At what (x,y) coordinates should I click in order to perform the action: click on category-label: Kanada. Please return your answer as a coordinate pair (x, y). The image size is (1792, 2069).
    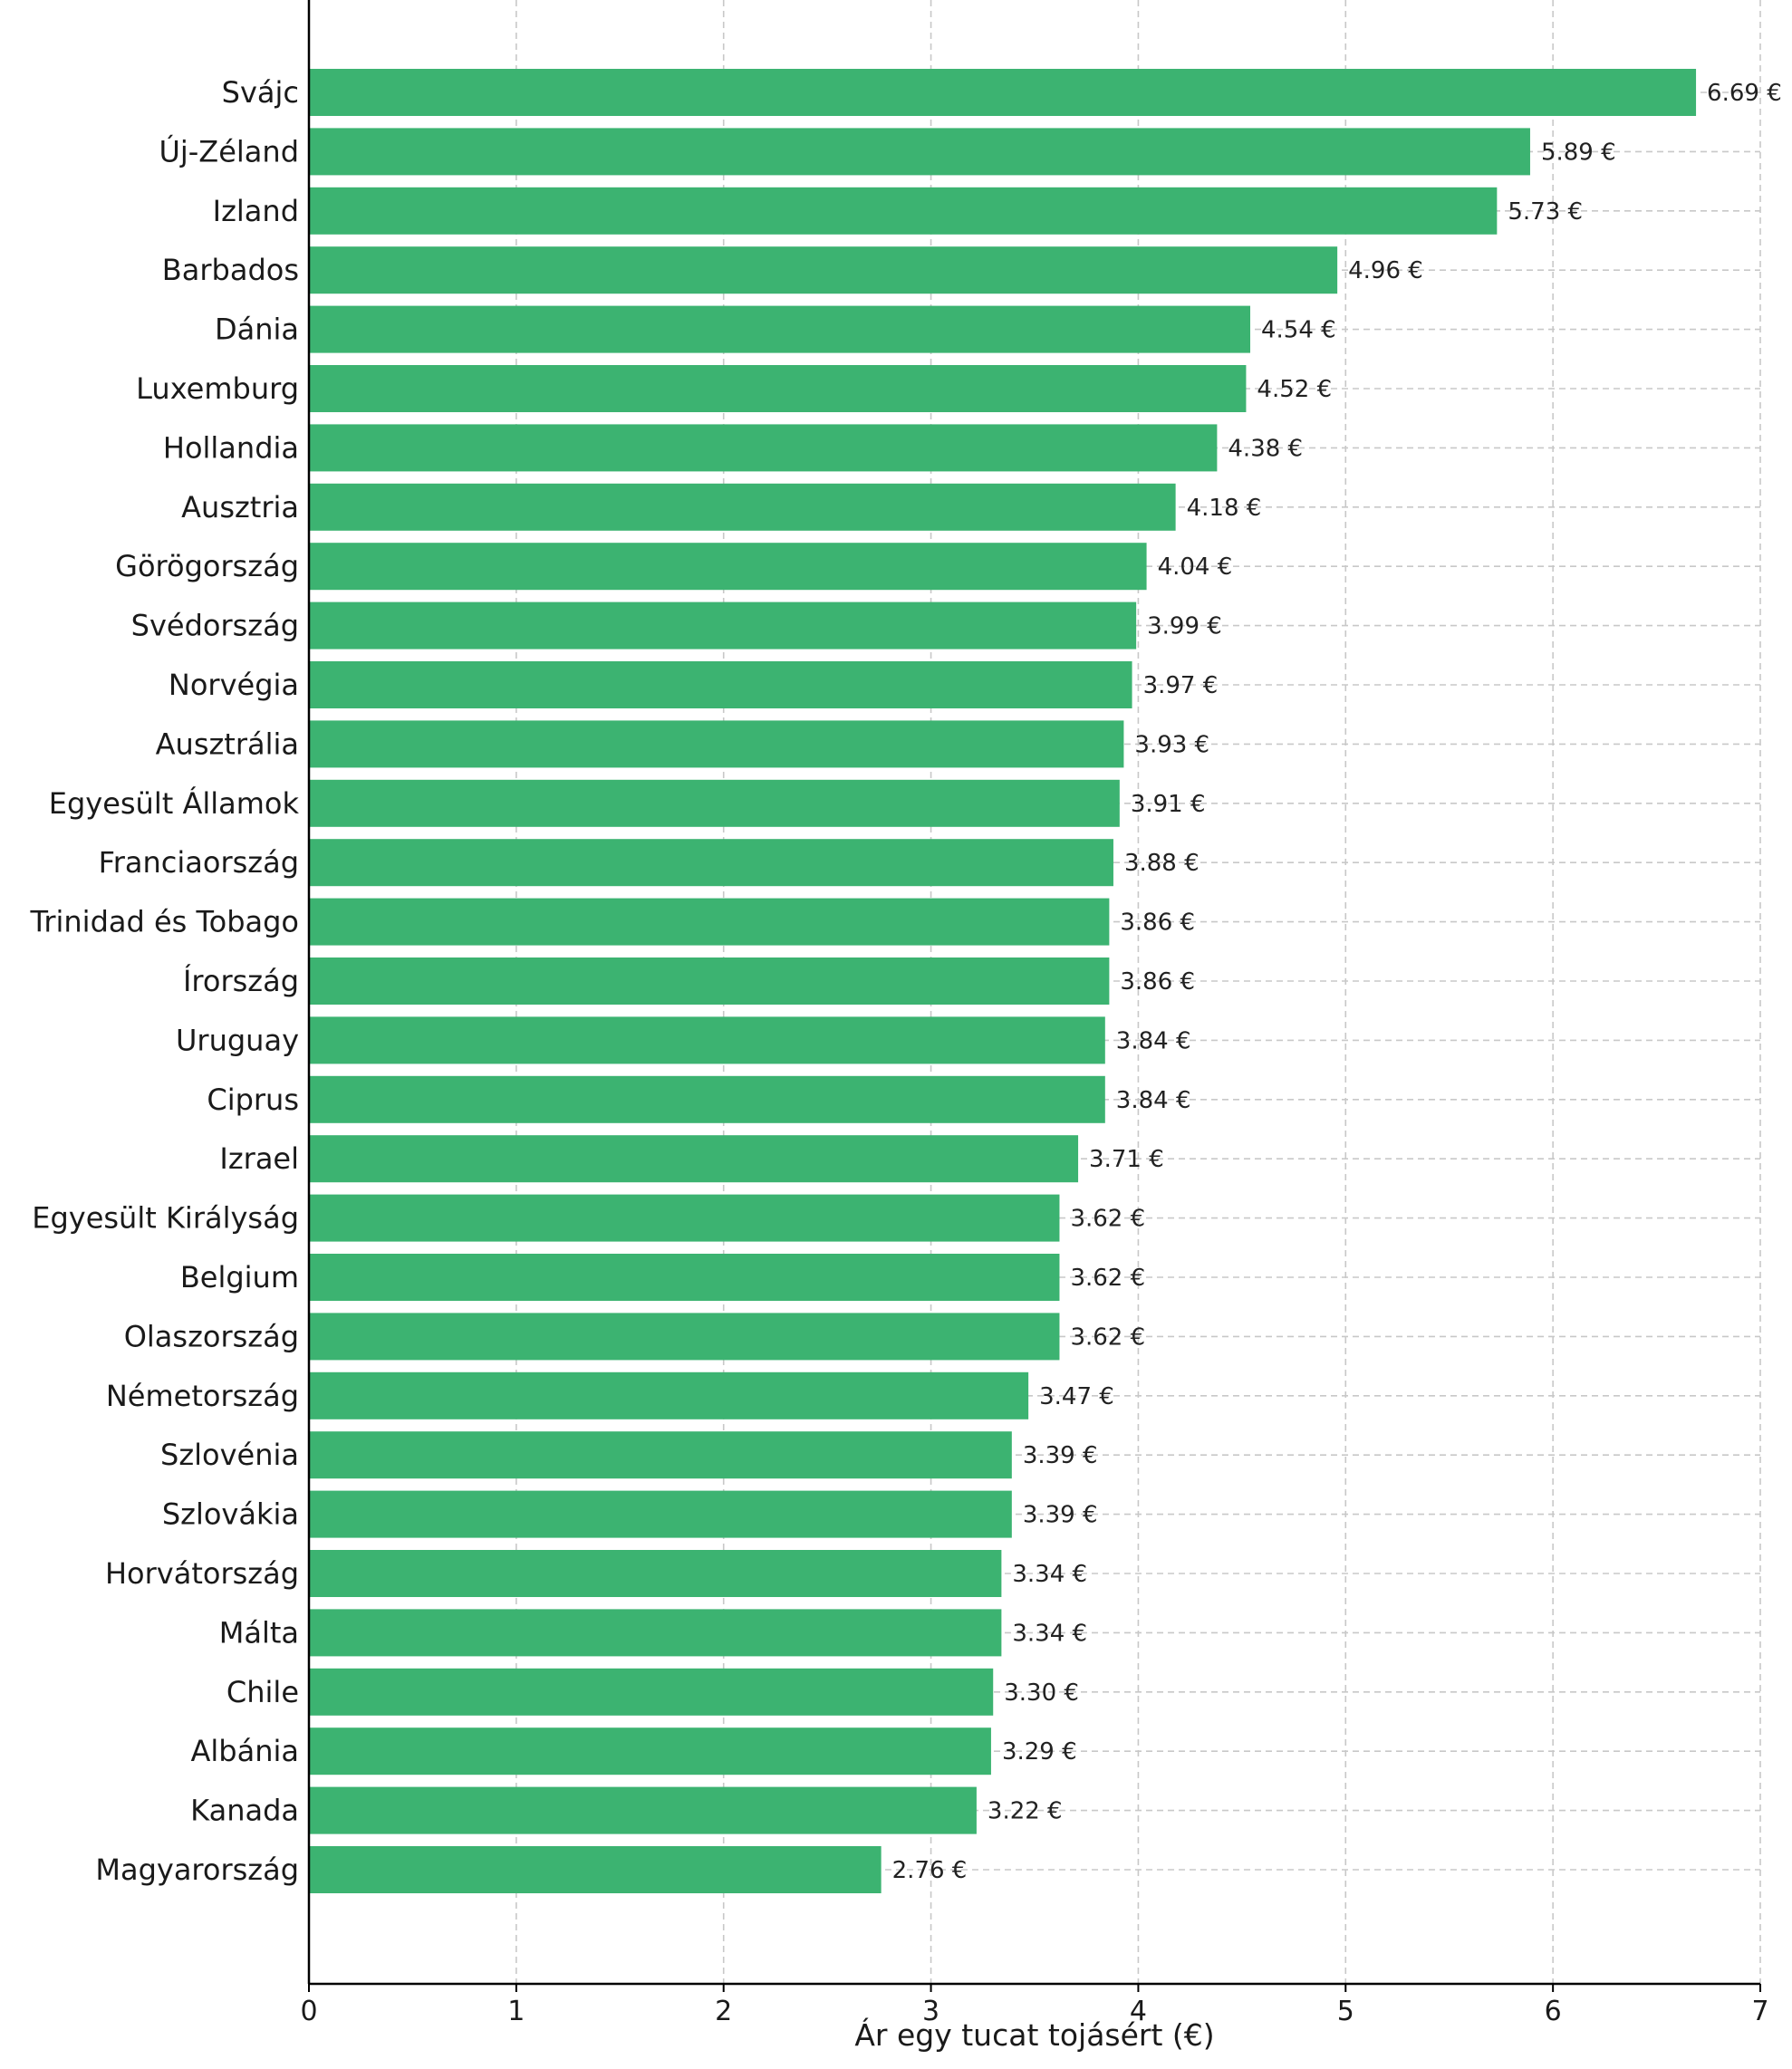
    Looking at the image, I should click on (244, 1811).